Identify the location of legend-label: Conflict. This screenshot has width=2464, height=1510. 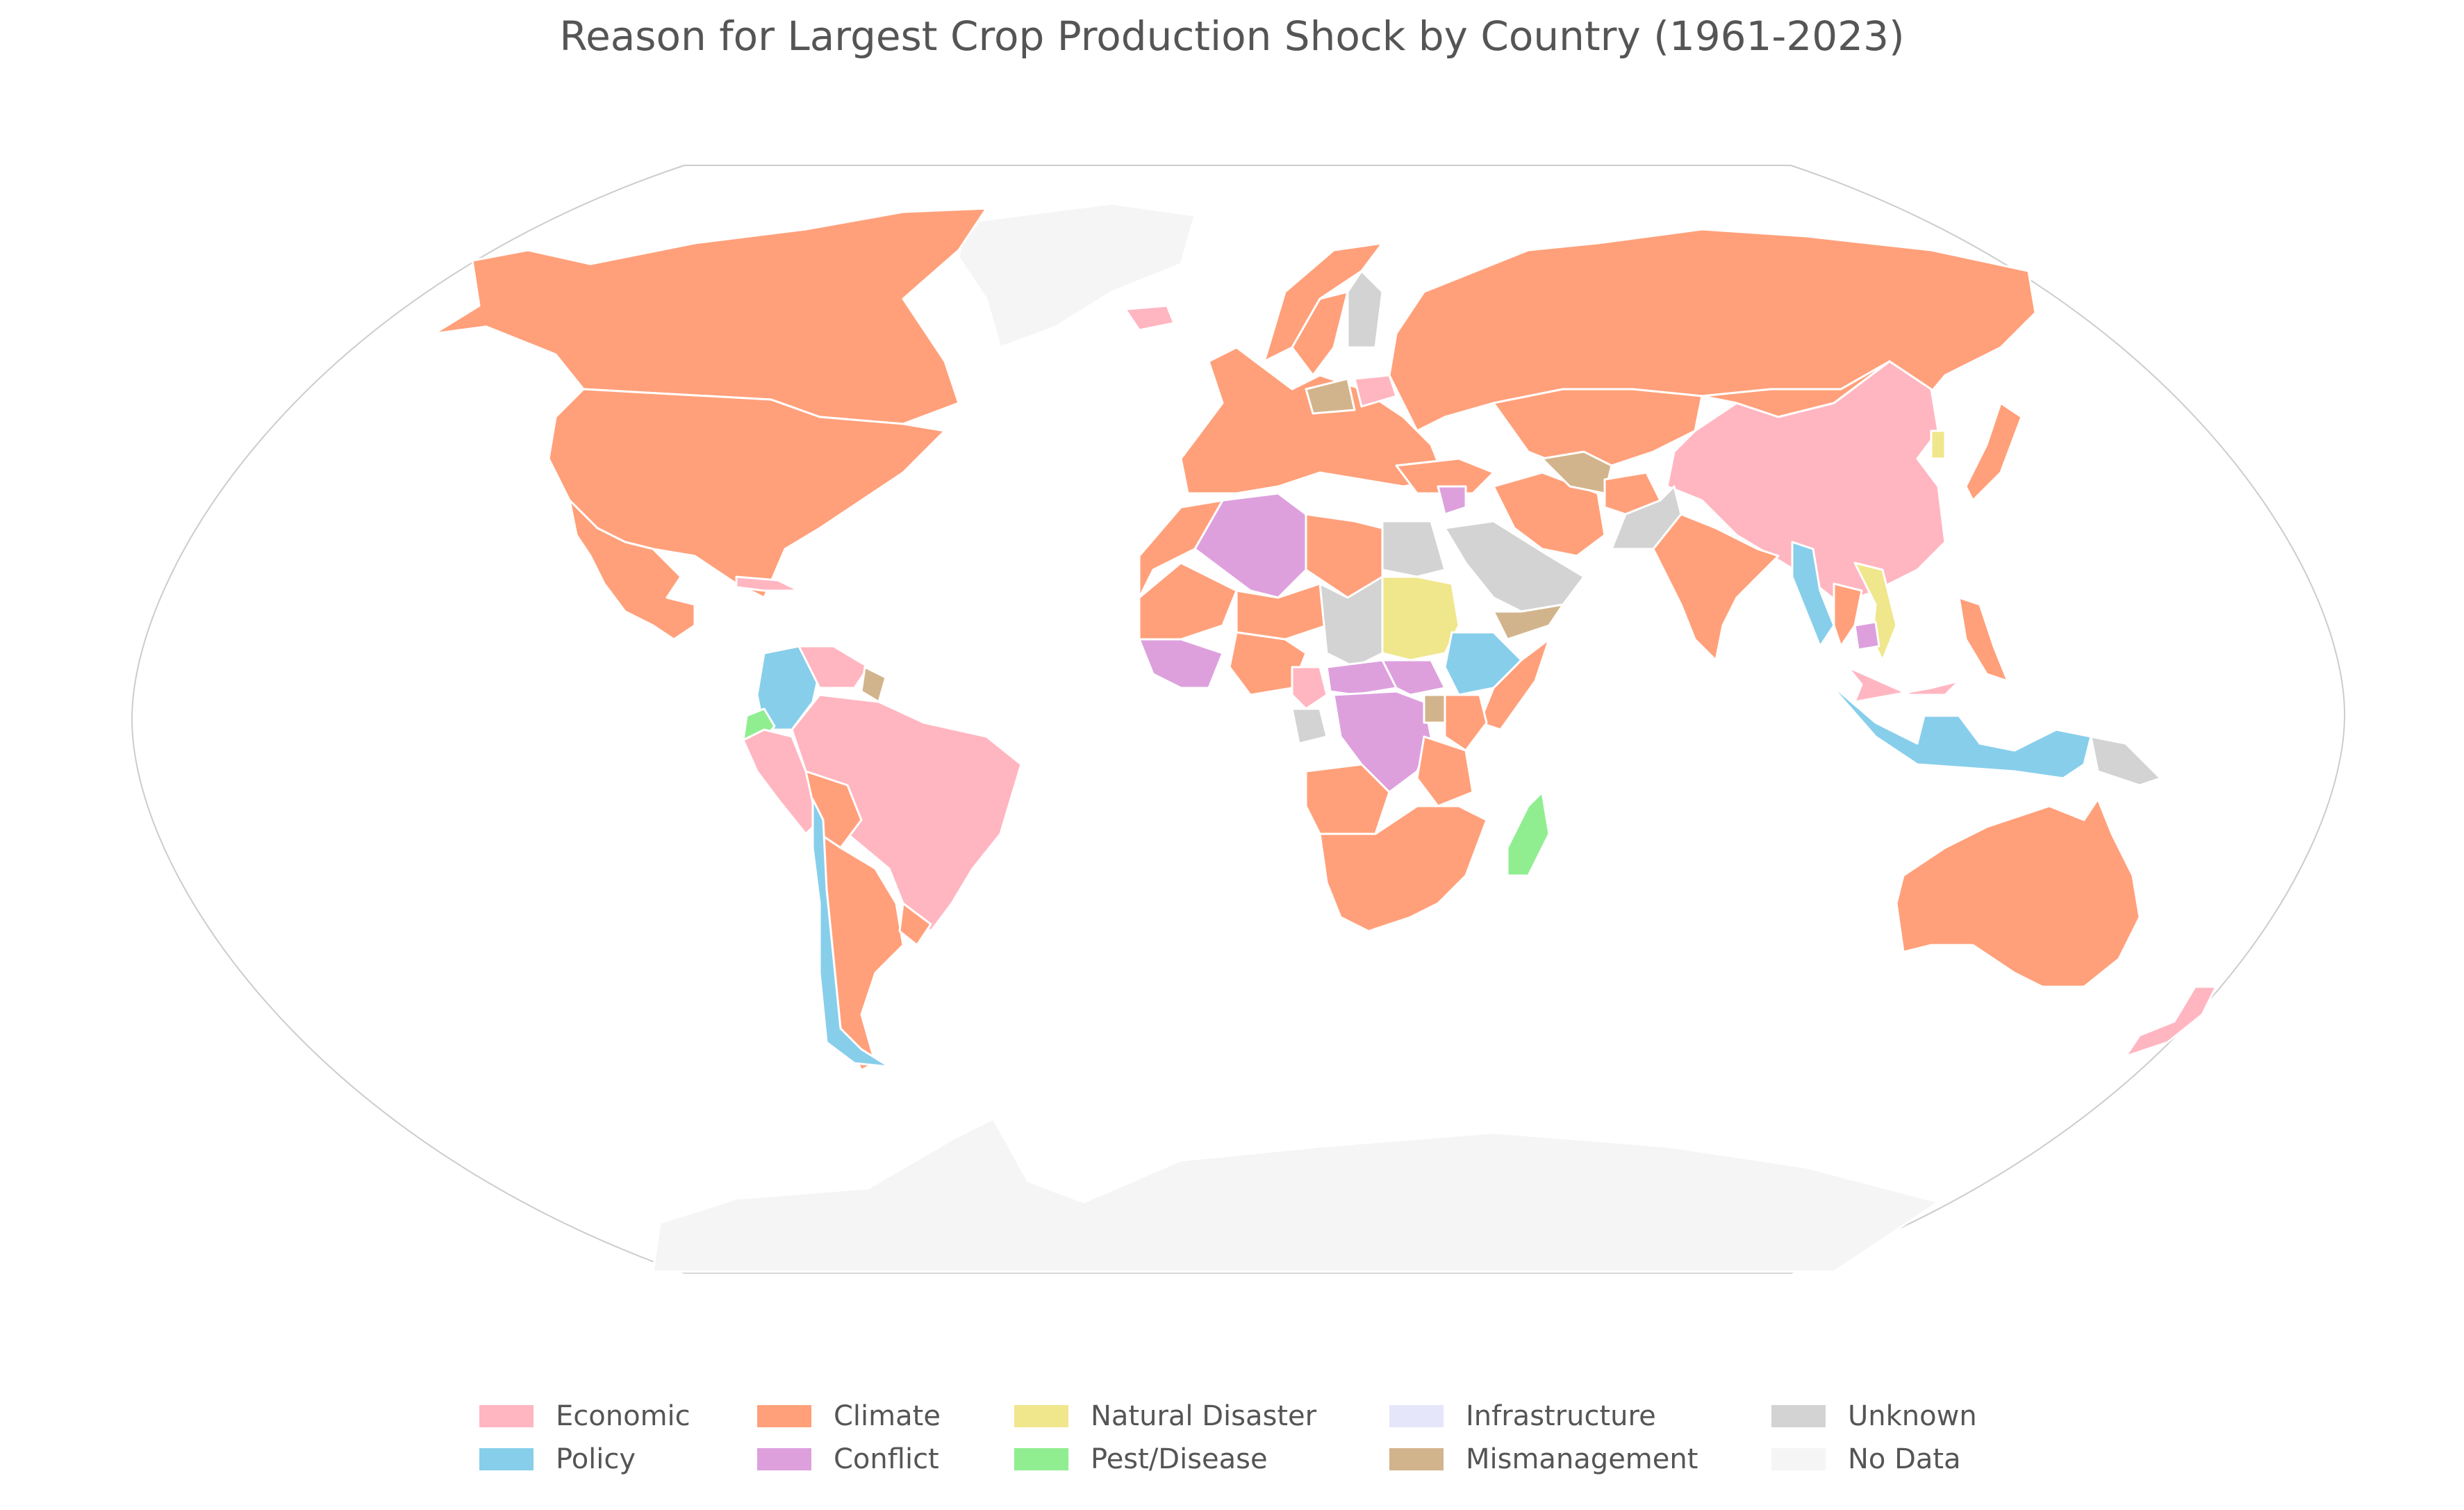
(886, 1459).